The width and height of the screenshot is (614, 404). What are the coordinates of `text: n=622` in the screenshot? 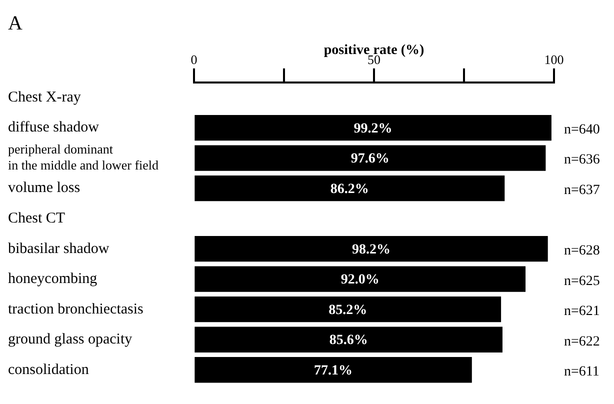 It's located at (582, 342).